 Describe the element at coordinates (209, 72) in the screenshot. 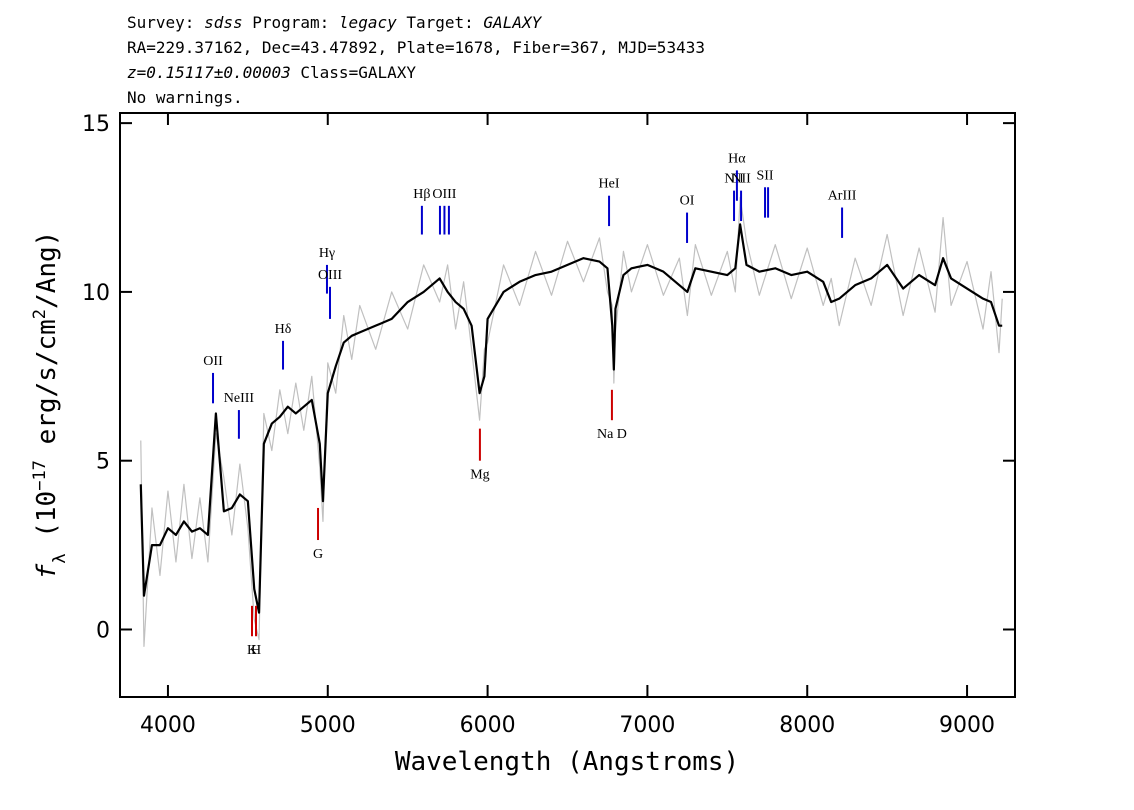

I see `header-segment: z=0.15117±0.00003` at that location.